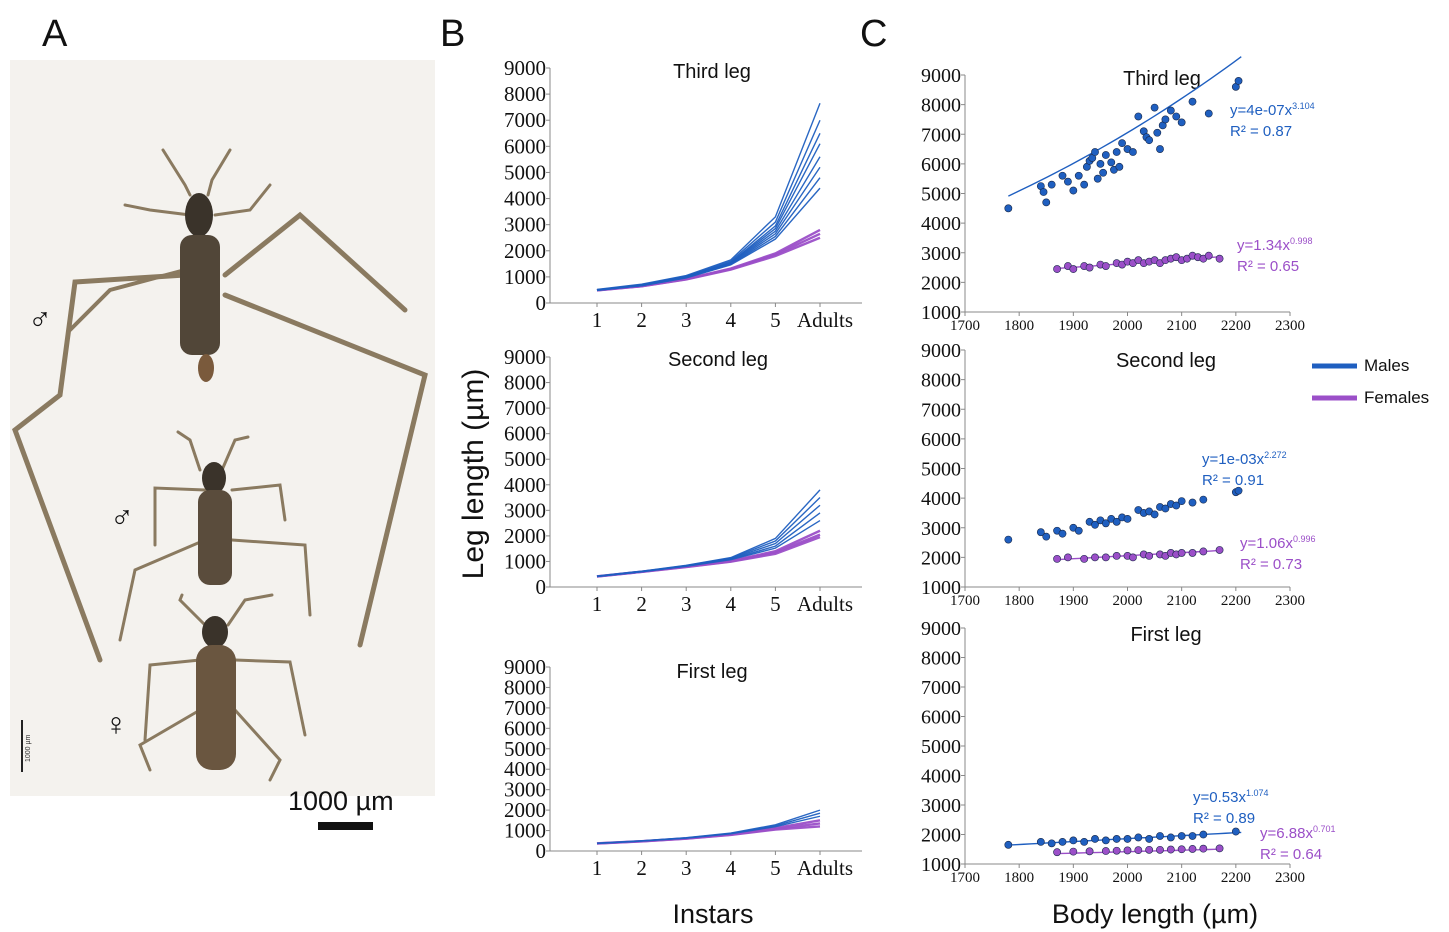 The height and width of the screenshot is (932, 1449). Describe the element at coordinates (473, 474) in the screenshot. I see `b-ylabel: Leg length (µm)` at that location.